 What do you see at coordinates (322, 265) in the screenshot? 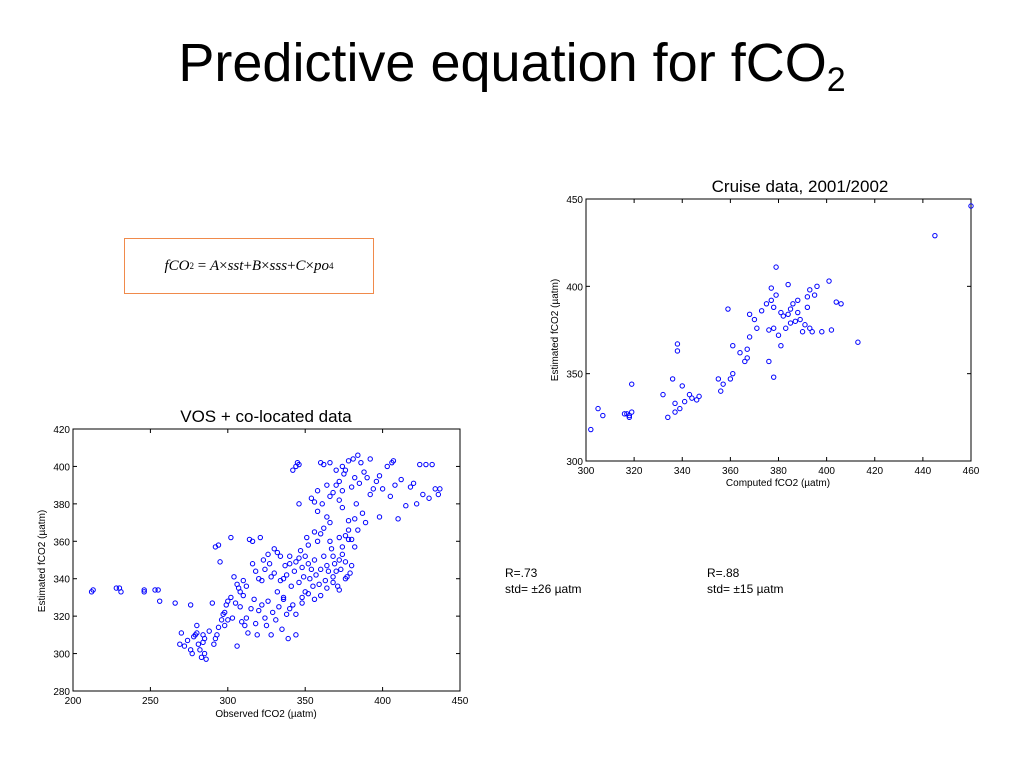
I see `equation-po: po` at bounding box center [322, 265].